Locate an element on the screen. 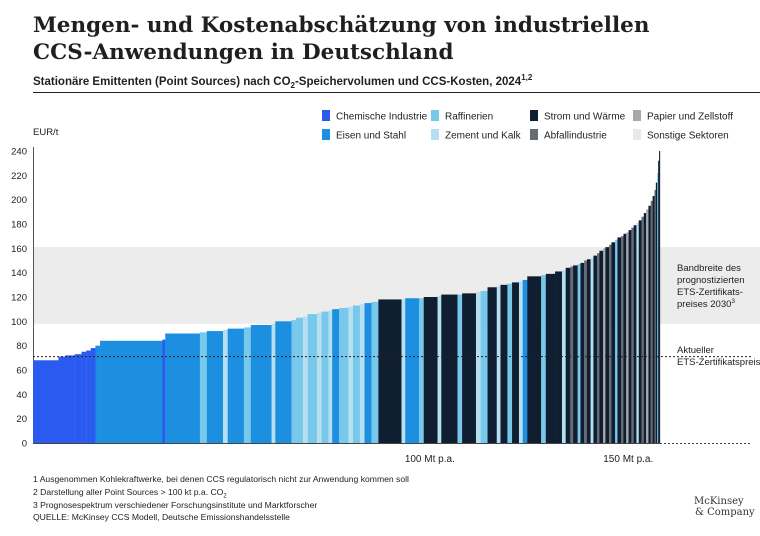  legend-swatch-eisen is located at coordinates (326, 134).